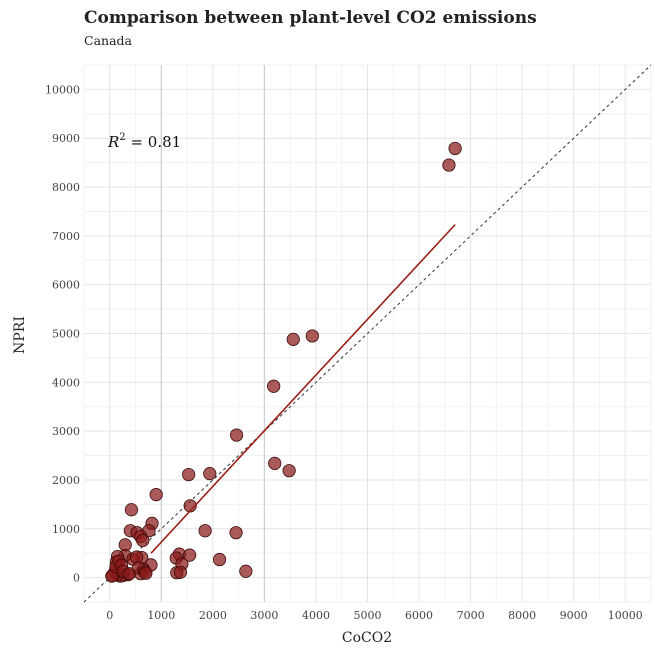  I want to click on r-symbol: R, so click(113, 142).